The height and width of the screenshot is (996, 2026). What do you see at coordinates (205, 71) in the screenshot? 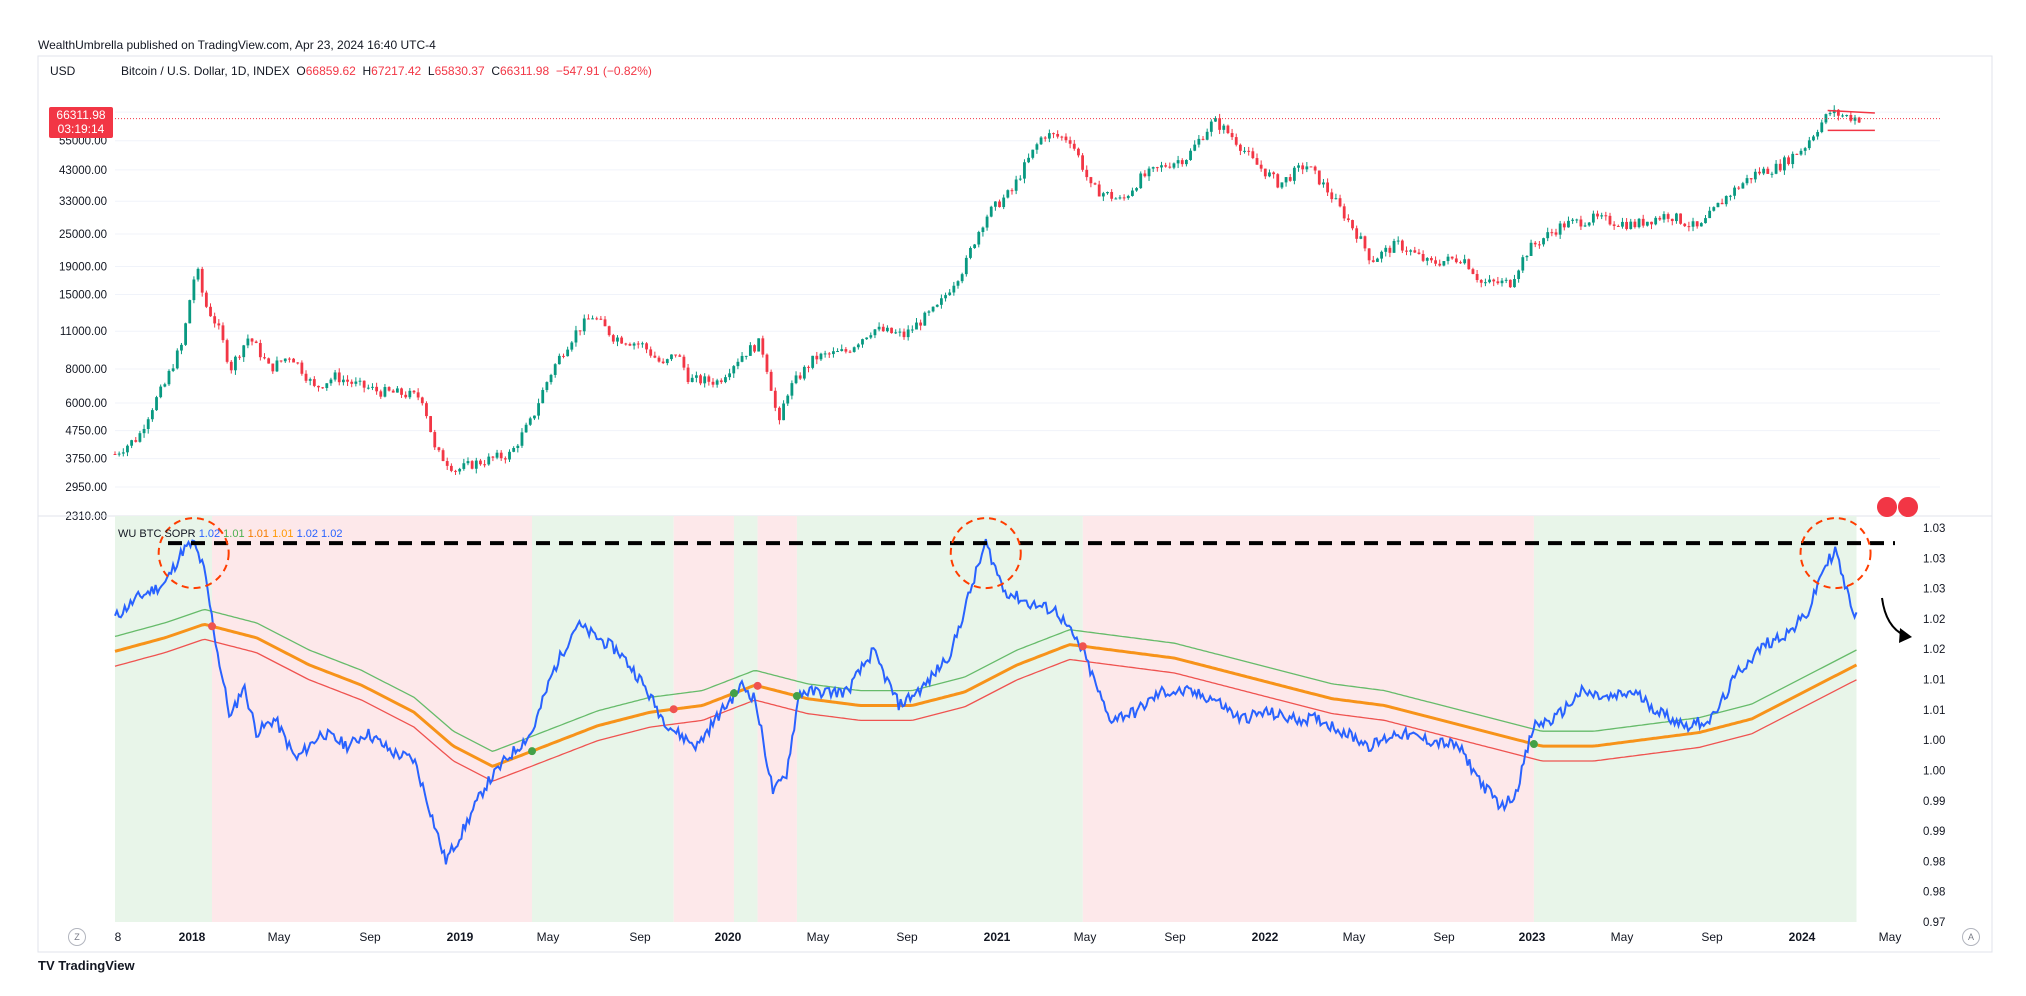
I see `symbol-name: Bitcoin / U.S. Dollar, 1D, INDEX` at bounding box center [205, 71].